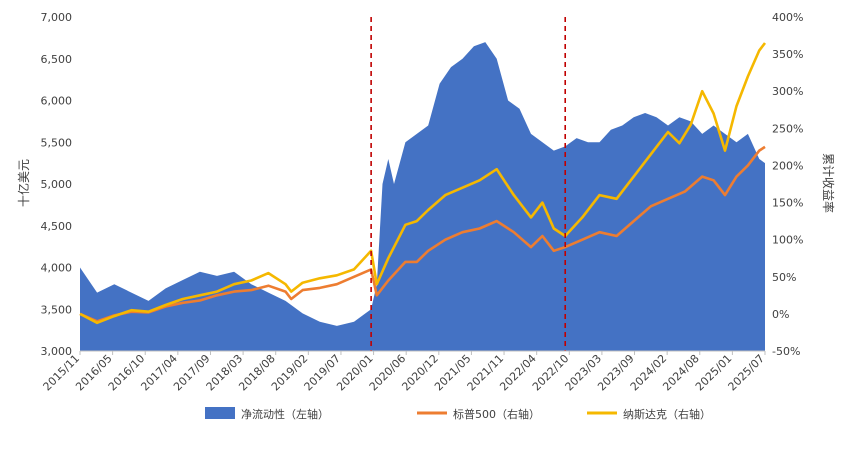 This screenshot has width=848, height=450. Describe the element at coordinates (787, 128) in the screenshot. I see `y-right-tick-label: 250%` at that location.